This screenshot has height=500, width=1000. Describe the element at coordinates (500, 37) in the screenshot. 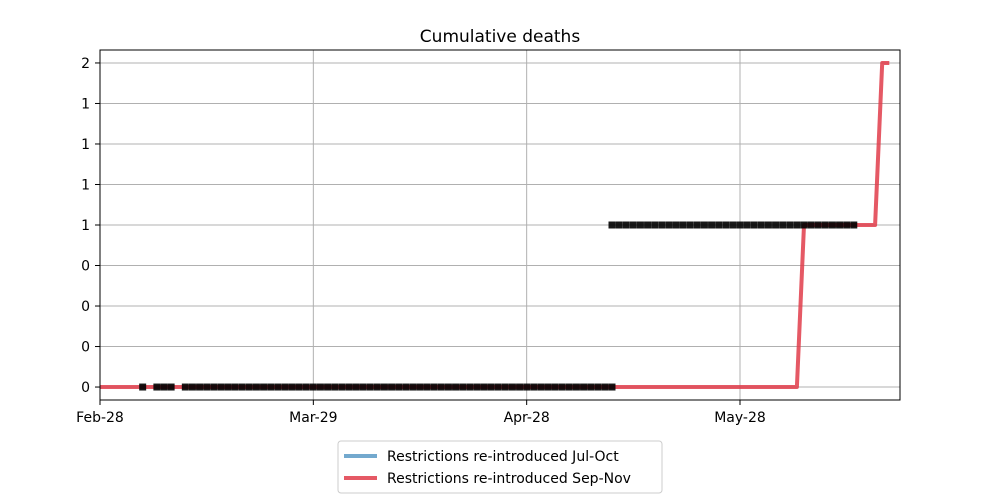

I see `chart-title: Cumulative deaths` at that location.